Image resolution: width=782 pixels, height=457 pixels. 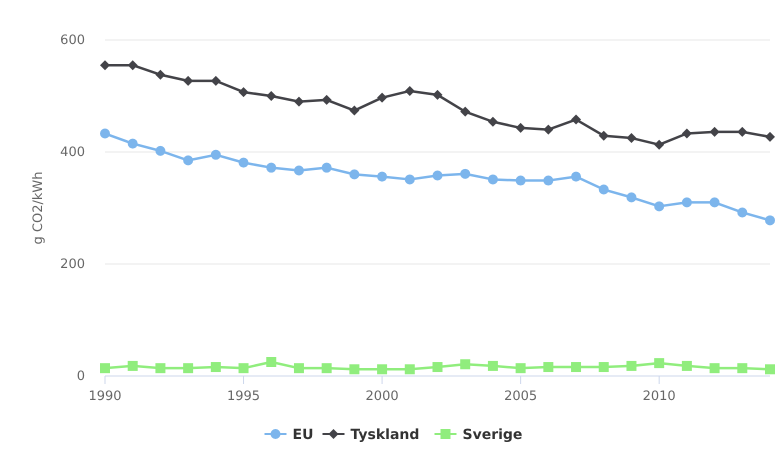 I want to click on legend-label: Sverige, so click(x=492, y=435).